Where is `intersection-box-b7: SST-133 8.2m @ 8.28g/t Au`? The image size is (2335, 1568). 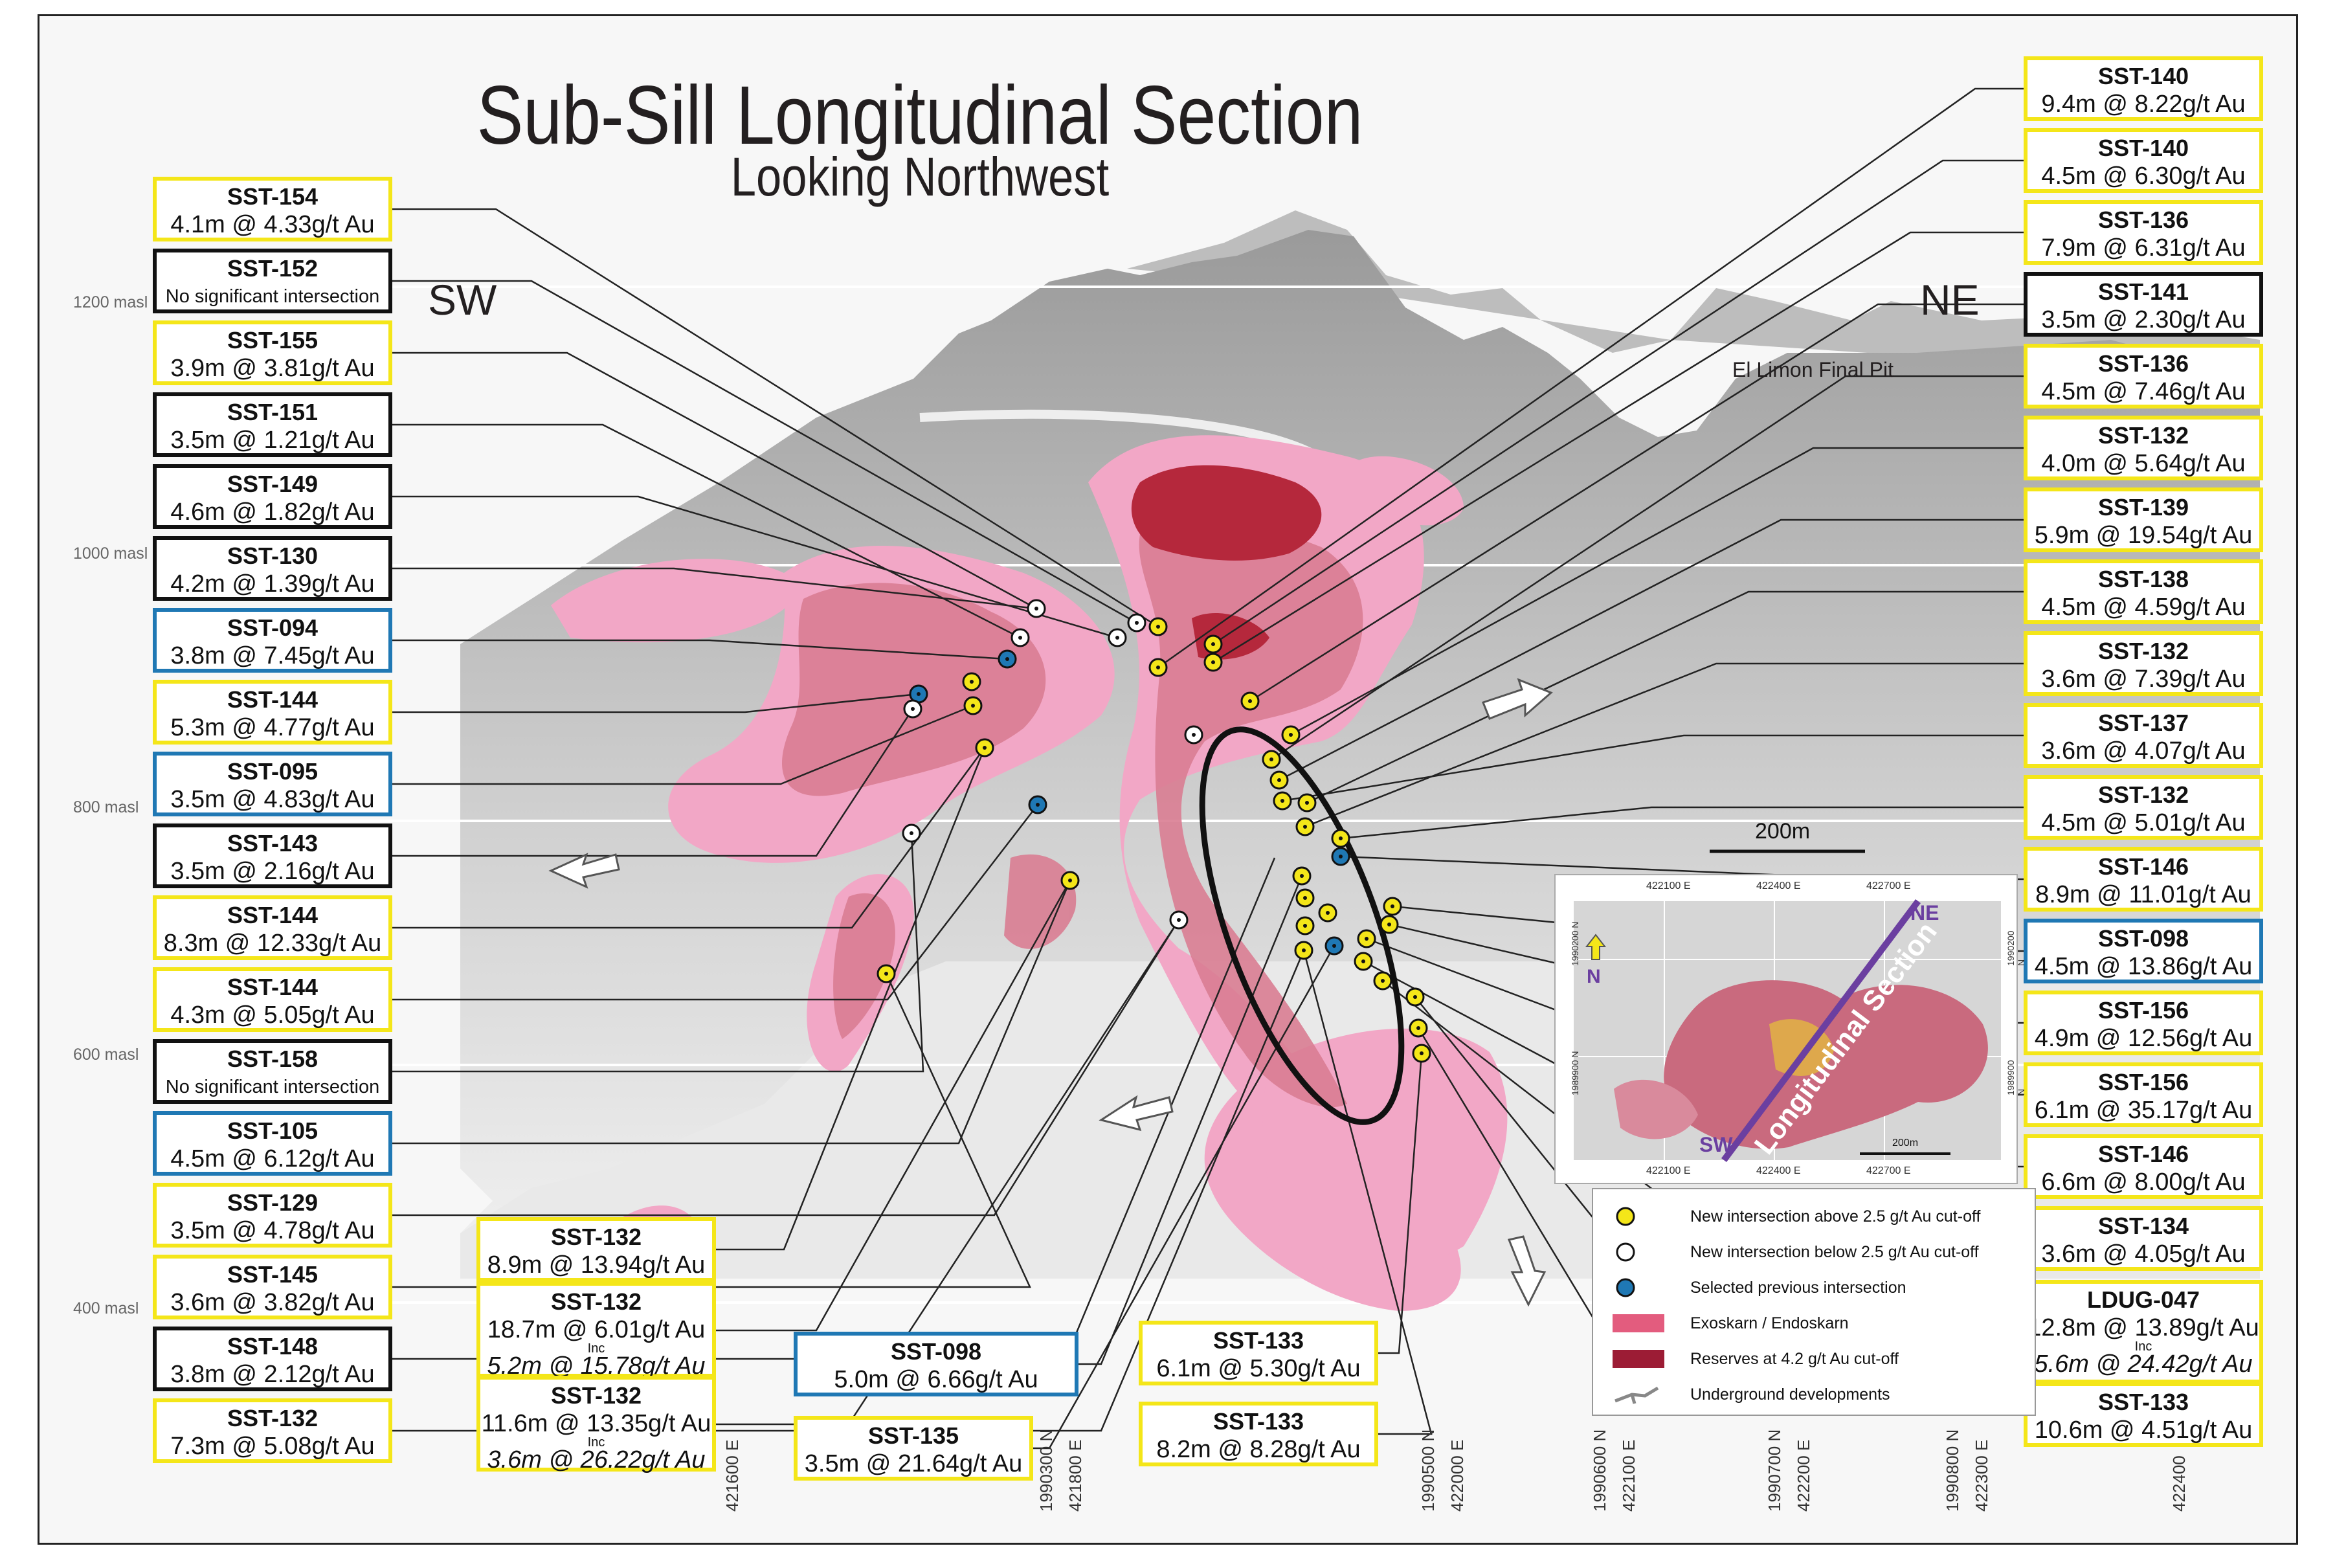
intersection-box-b7: SST-133 8.2m @ 8.28g/t Au is located at coordinates (1258, 1434).